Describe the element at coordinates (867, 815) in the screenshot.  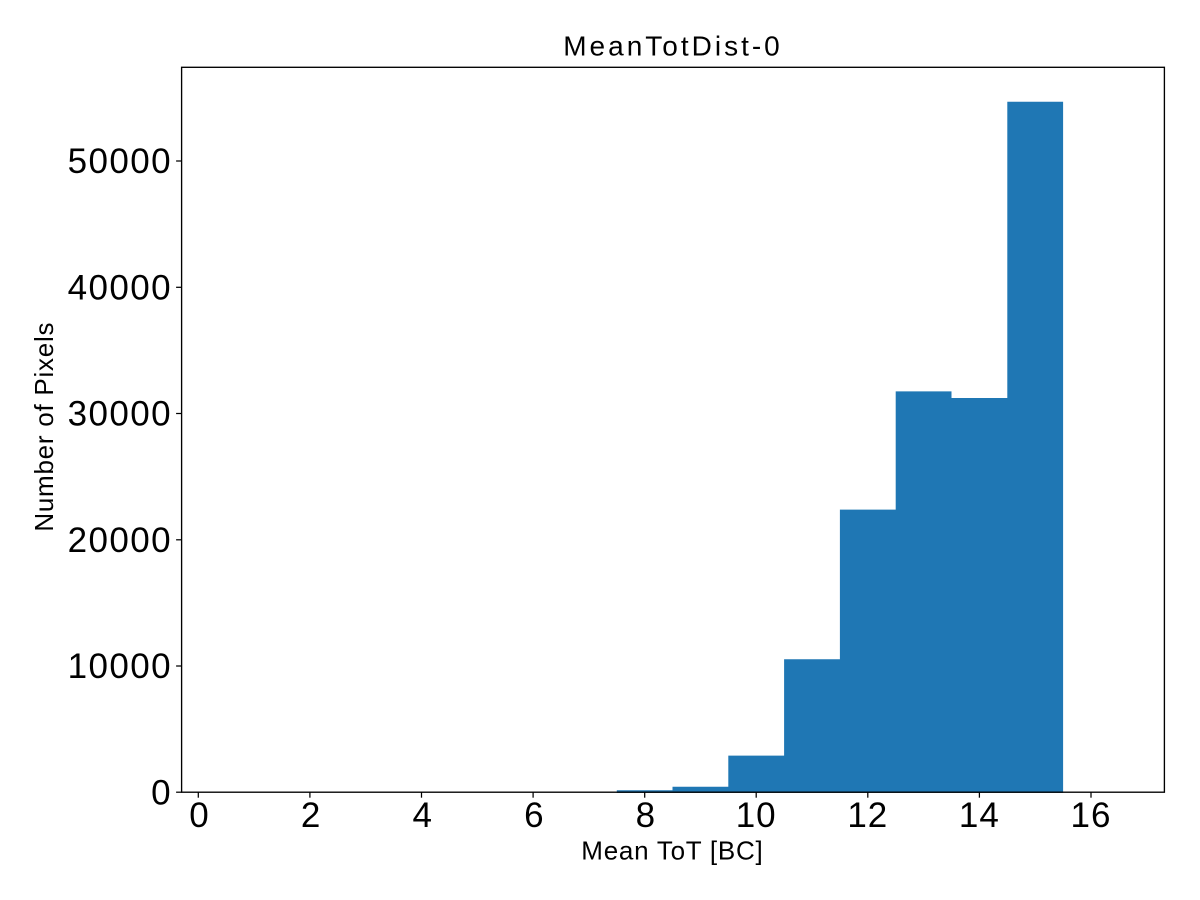
I see `svg-text: 12` at that location.